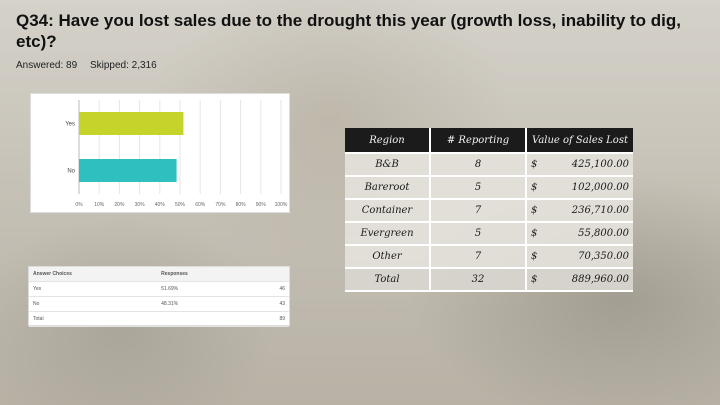  I want to click on x-tick-label: 40%, so click(160, 205).